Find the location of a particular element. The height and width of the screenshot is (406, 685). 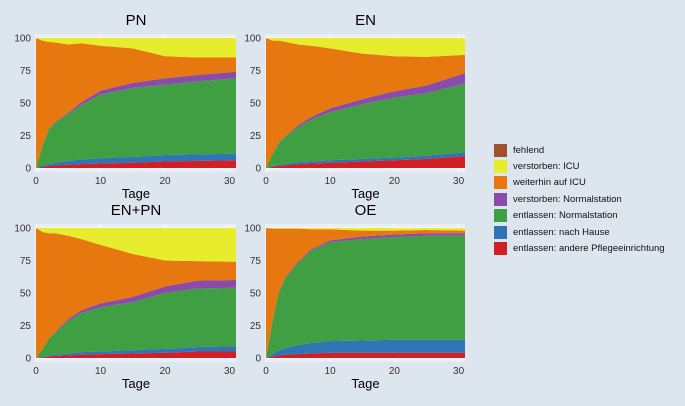

legend-label: entlassen: andere Pflegeeinrichtung is located at coordinates (589, 249).